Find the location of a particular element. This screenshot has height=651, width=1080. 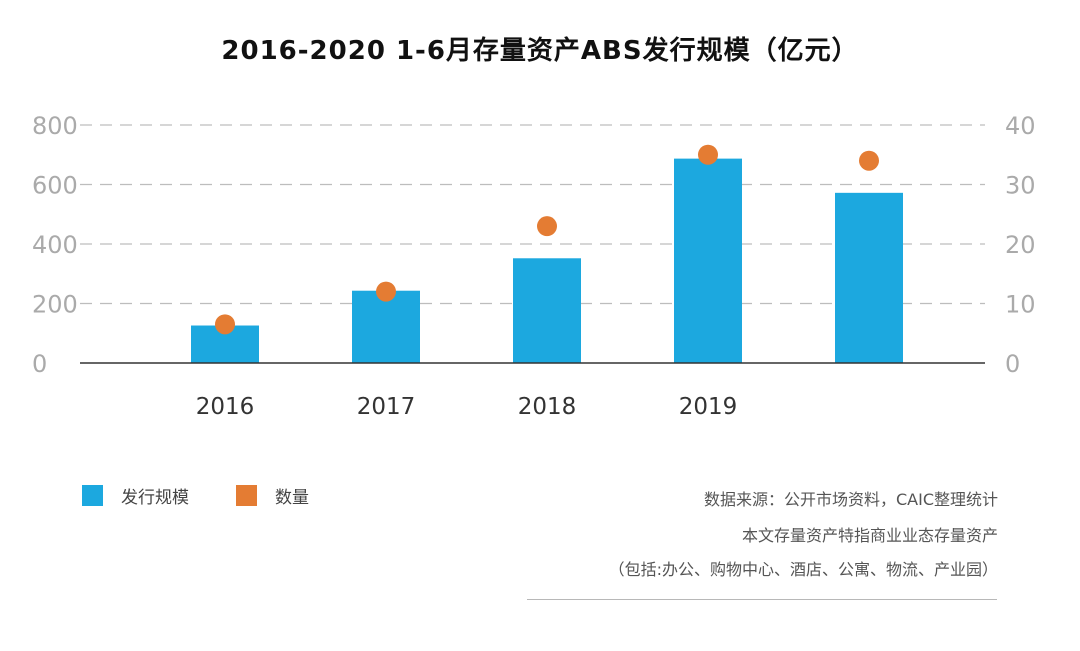

y-left-tick-label: 800 is located at coordinates (55, 126).